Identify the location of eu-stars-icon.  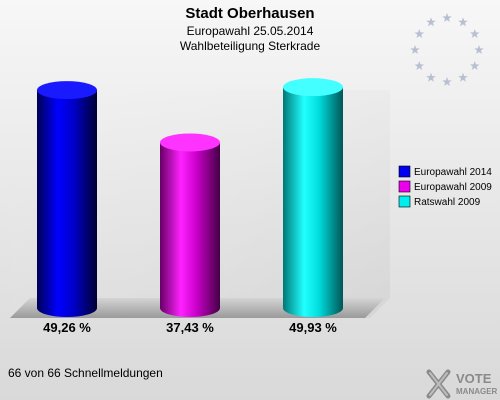
(447, 50).